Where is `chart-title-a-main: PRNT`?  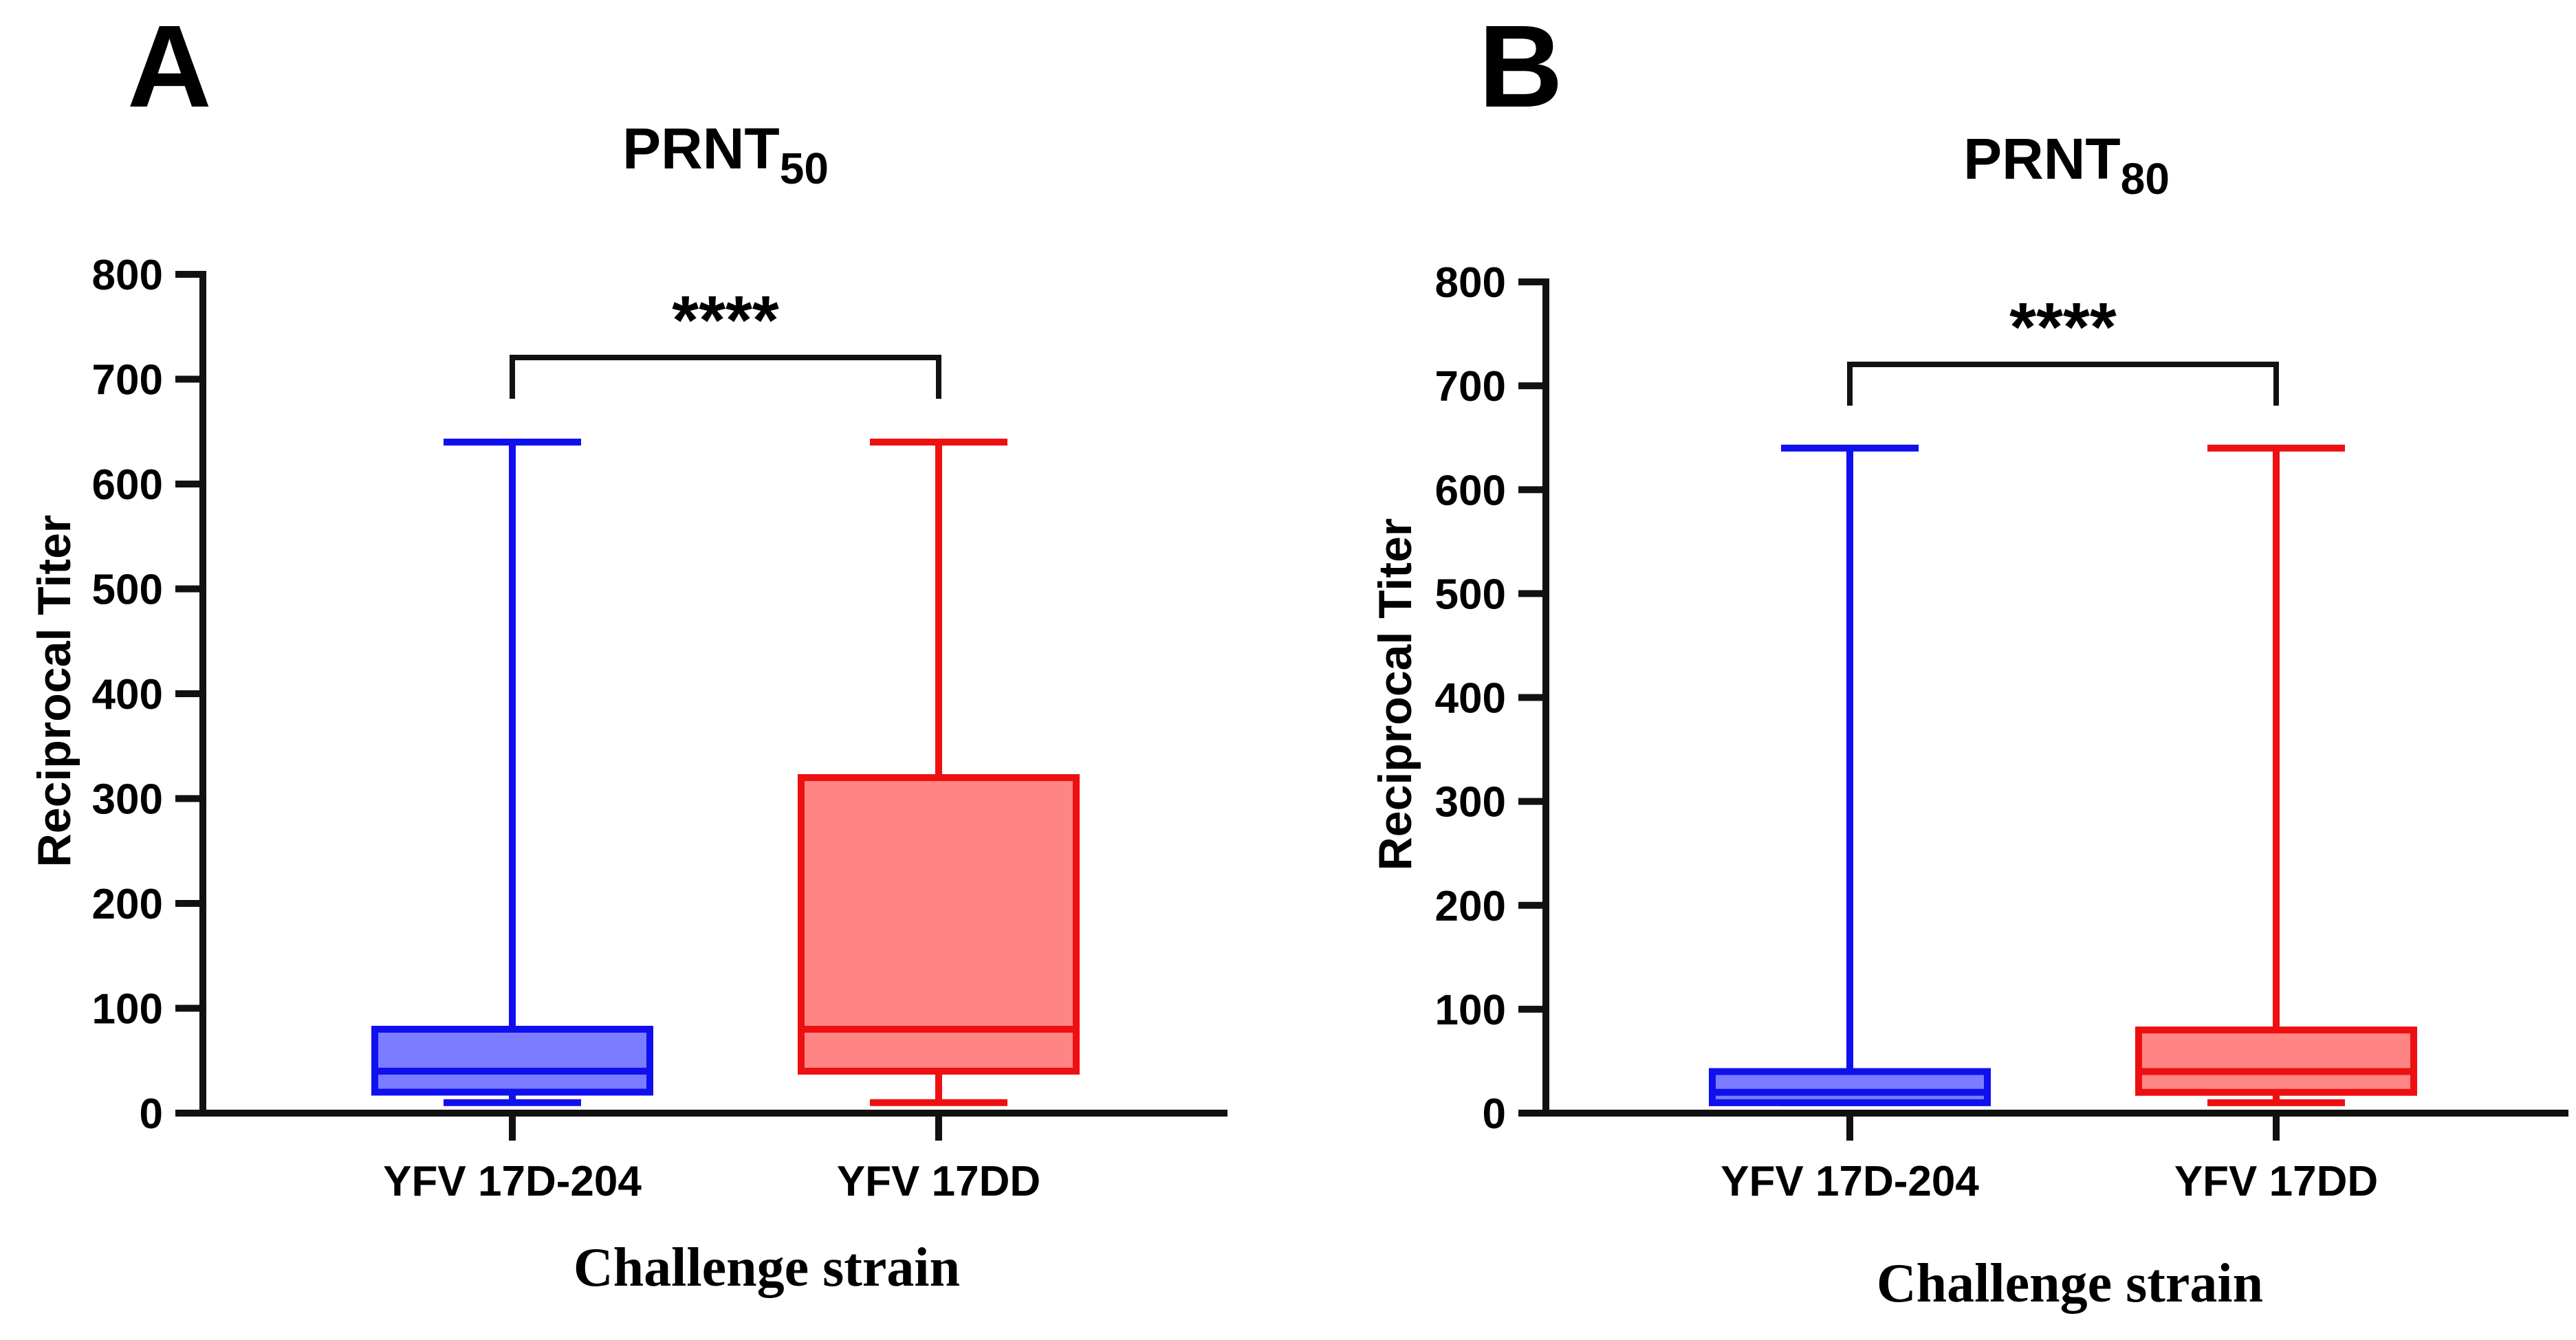
chart-title-a-main: PRNT is located at coordinates (701, 148).